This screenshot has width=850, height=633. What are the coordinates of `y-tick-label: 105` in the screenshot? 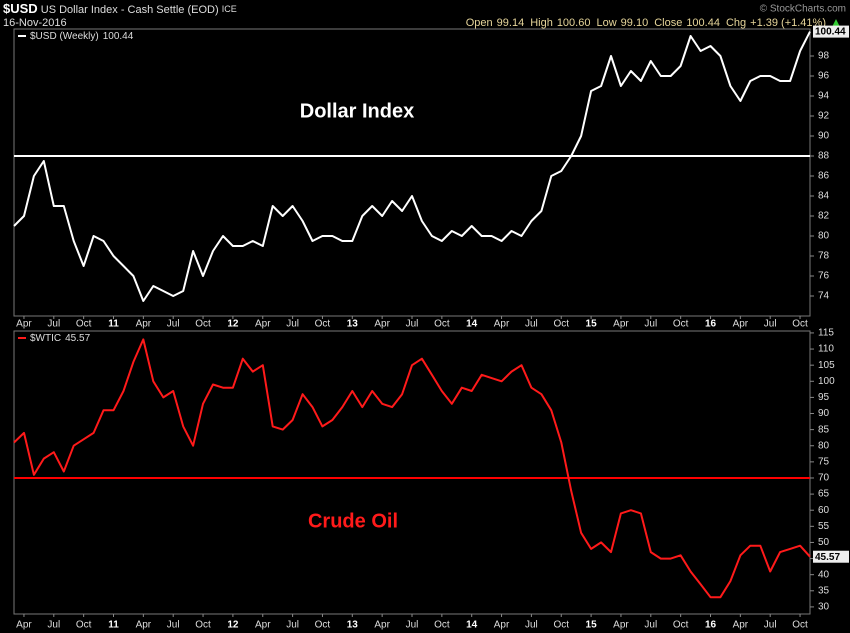 It's located at (826, 365).